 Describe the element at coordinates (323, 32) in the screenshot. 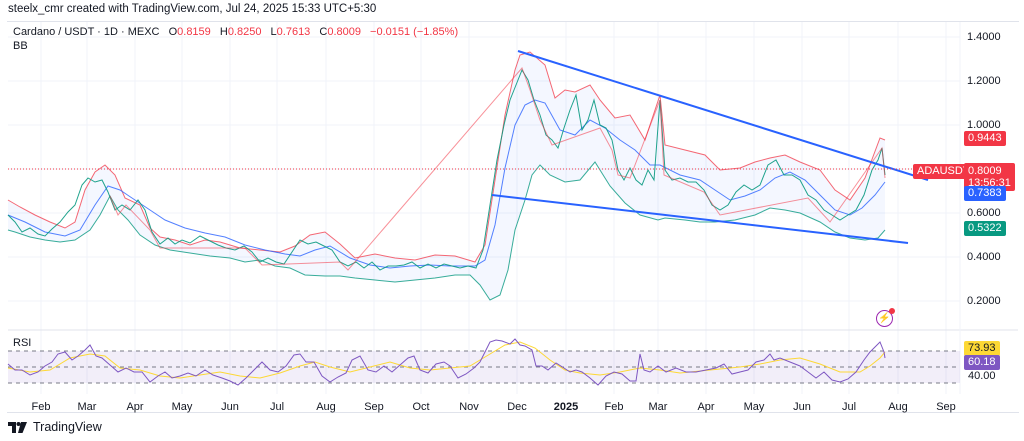

I see `close-label: C` at that location.